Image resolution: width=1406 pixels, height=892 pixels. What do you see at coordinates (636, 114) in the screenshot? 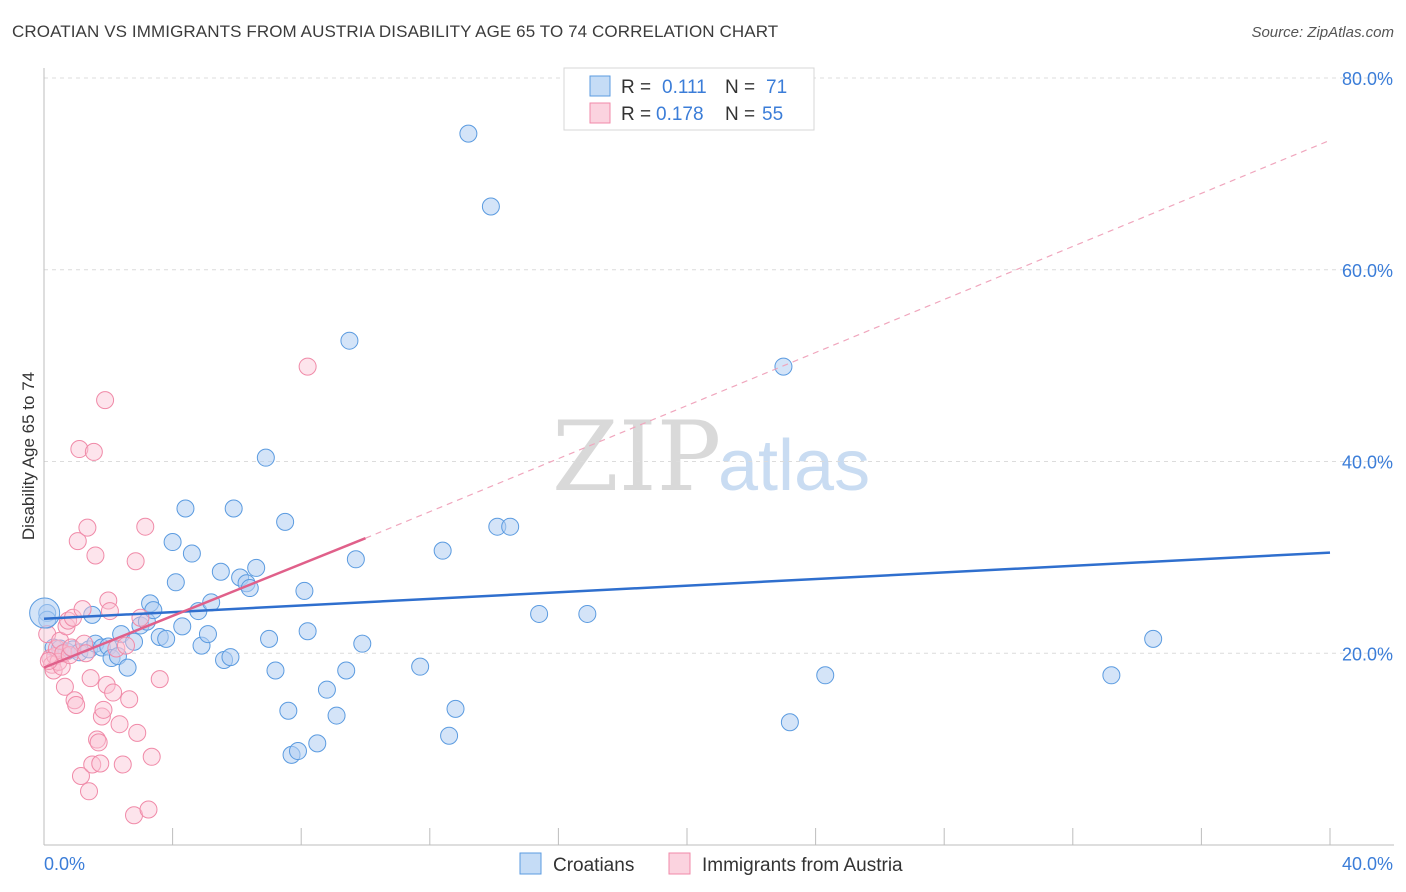
I see `legend-r-label-2: R =` at bounding box center [636, 114].